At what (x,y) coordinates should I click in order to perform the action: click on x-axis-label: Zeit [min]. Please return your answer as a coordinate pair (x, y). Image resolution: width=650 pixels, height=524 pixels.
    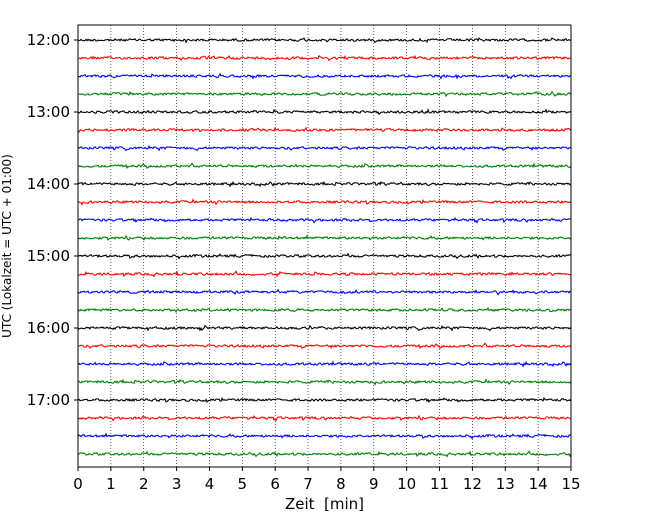
    Looking at the image, I should click on (324, 504).